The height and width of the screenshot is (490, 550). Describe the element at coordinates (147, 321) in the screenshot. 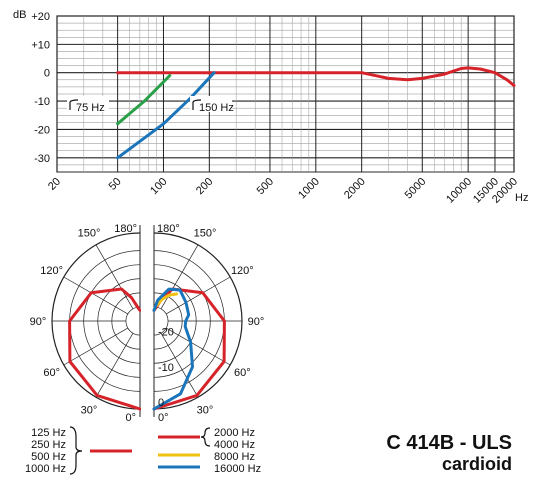

I see `polar-center-gap` at that location.